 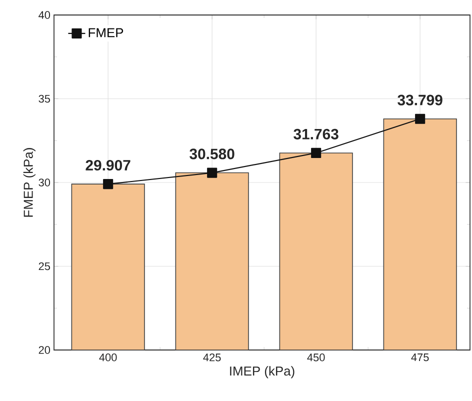 What do you see at coordinates (316, 134) in the screenshot?
I see `data-label: 31.763` at bounding box center [316, 134].